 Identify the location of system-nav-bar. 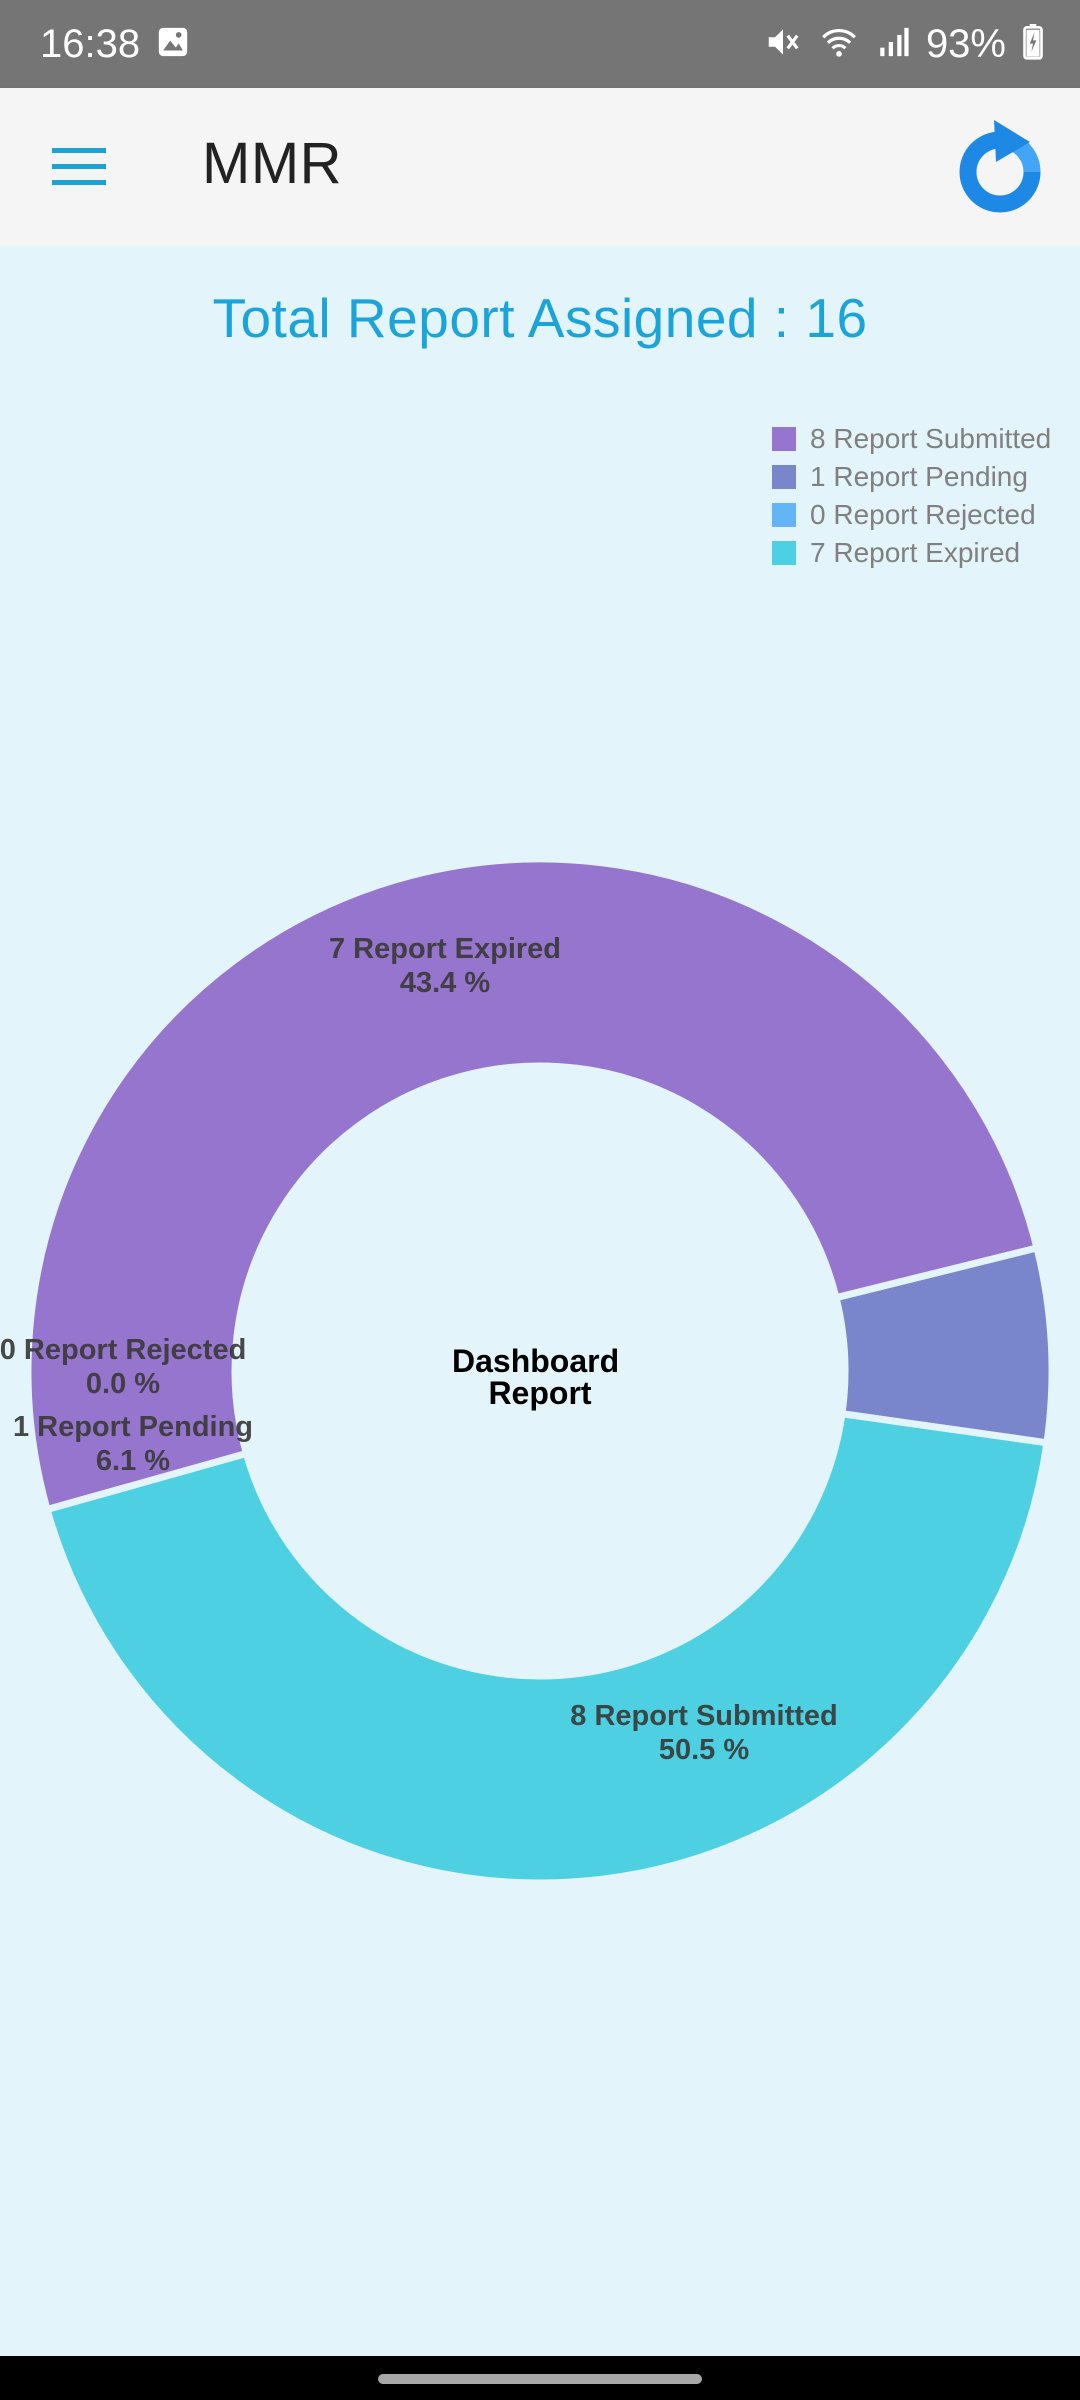
(540, 2378).